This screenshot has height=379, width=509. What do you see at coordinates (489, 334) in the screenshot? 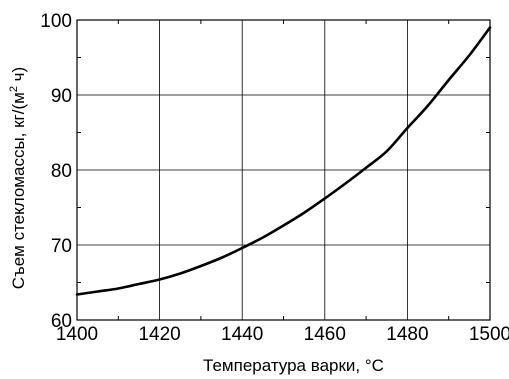
I see `x-tick-label: 1500` at bounding box center [489, 334].